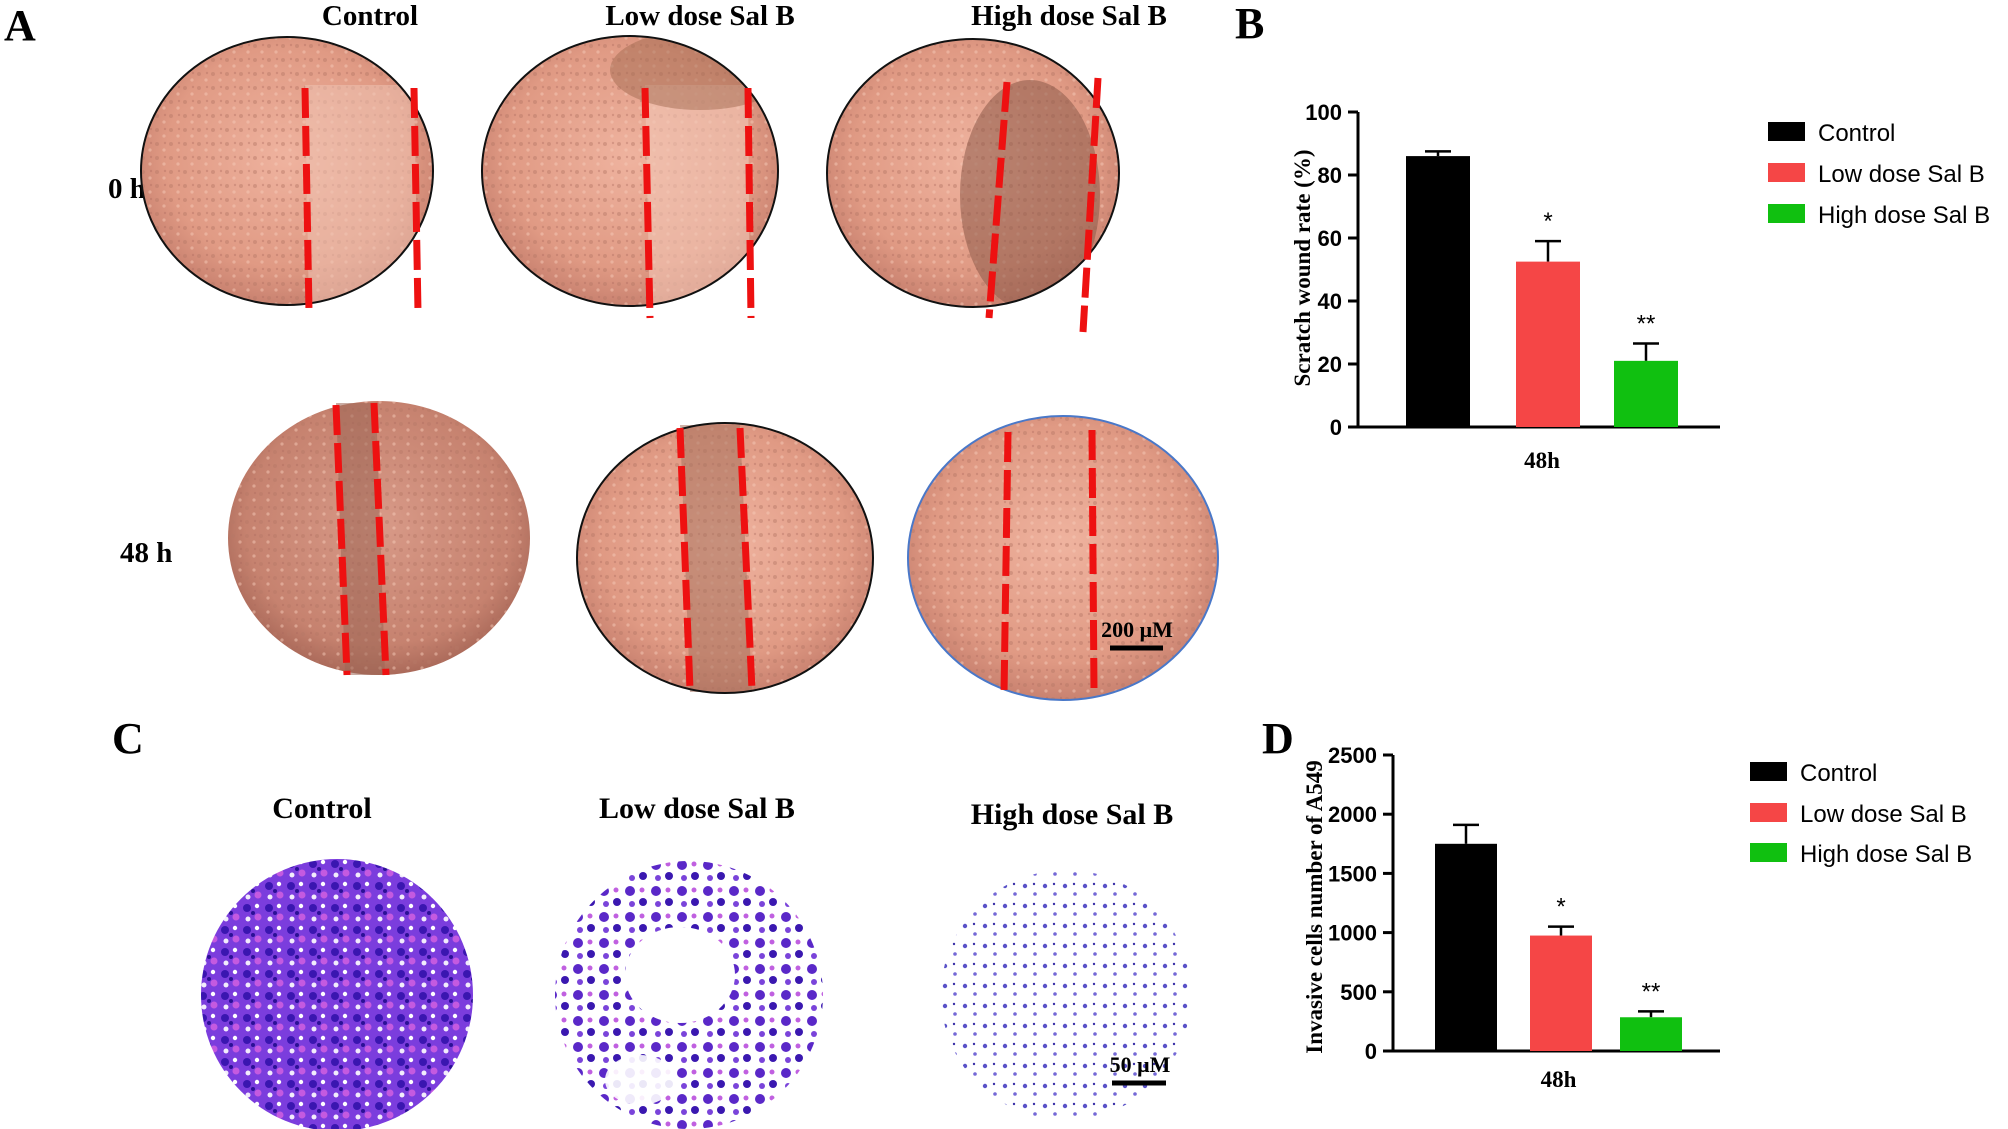 This screenshot has height=1129, width=2008. I want to click on panel-a-column-control: Control, so click(370, 16).